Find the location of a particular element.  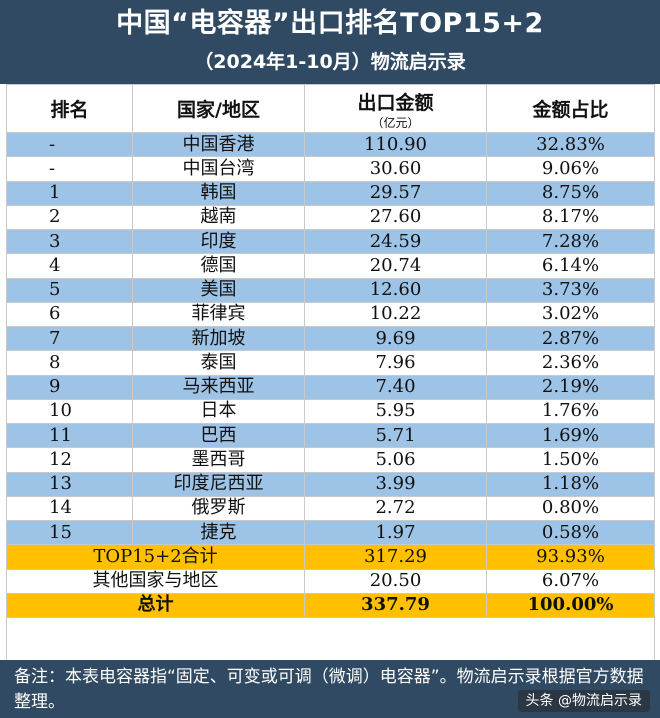

amount-cell: 3.99 is located at coordinates (395, 484).